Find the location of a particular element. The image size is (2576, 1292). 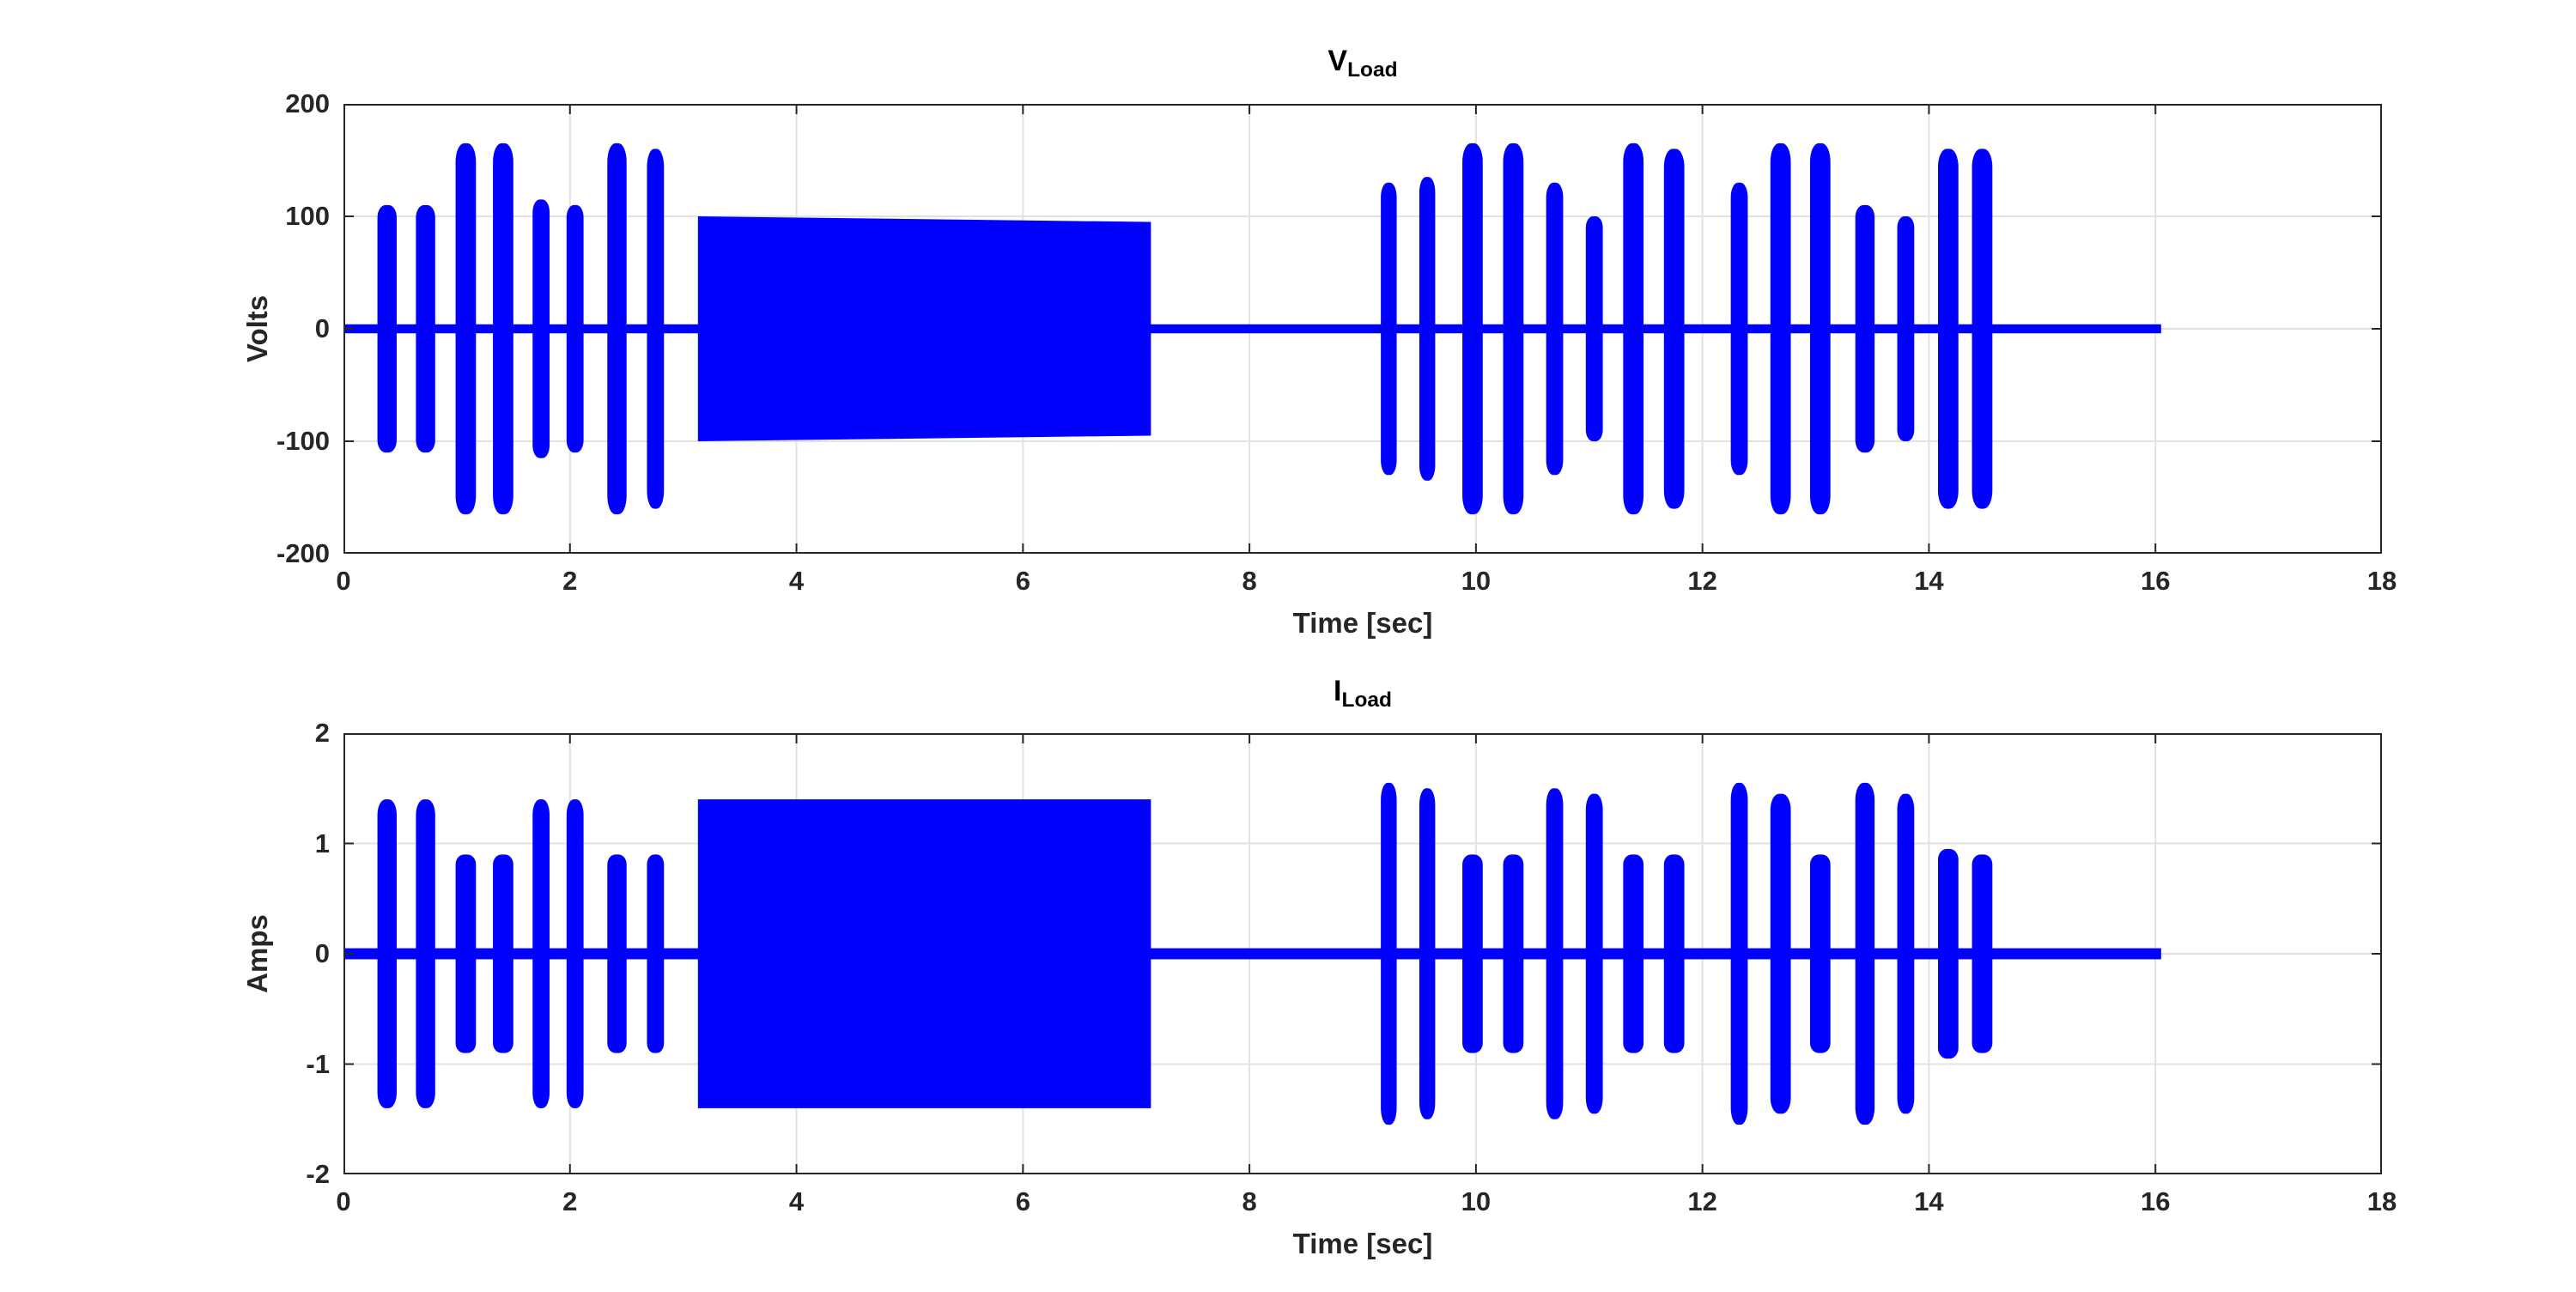

vload-y-tick-label: 200 is located at coordinates (307, 103).